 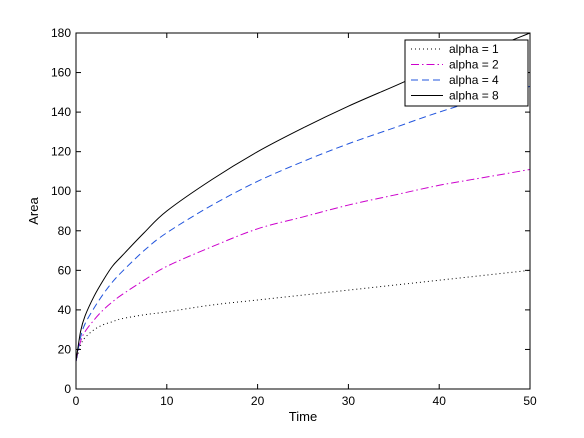 I want to click on y-tick-label: 40, so click(x=65, y=310).